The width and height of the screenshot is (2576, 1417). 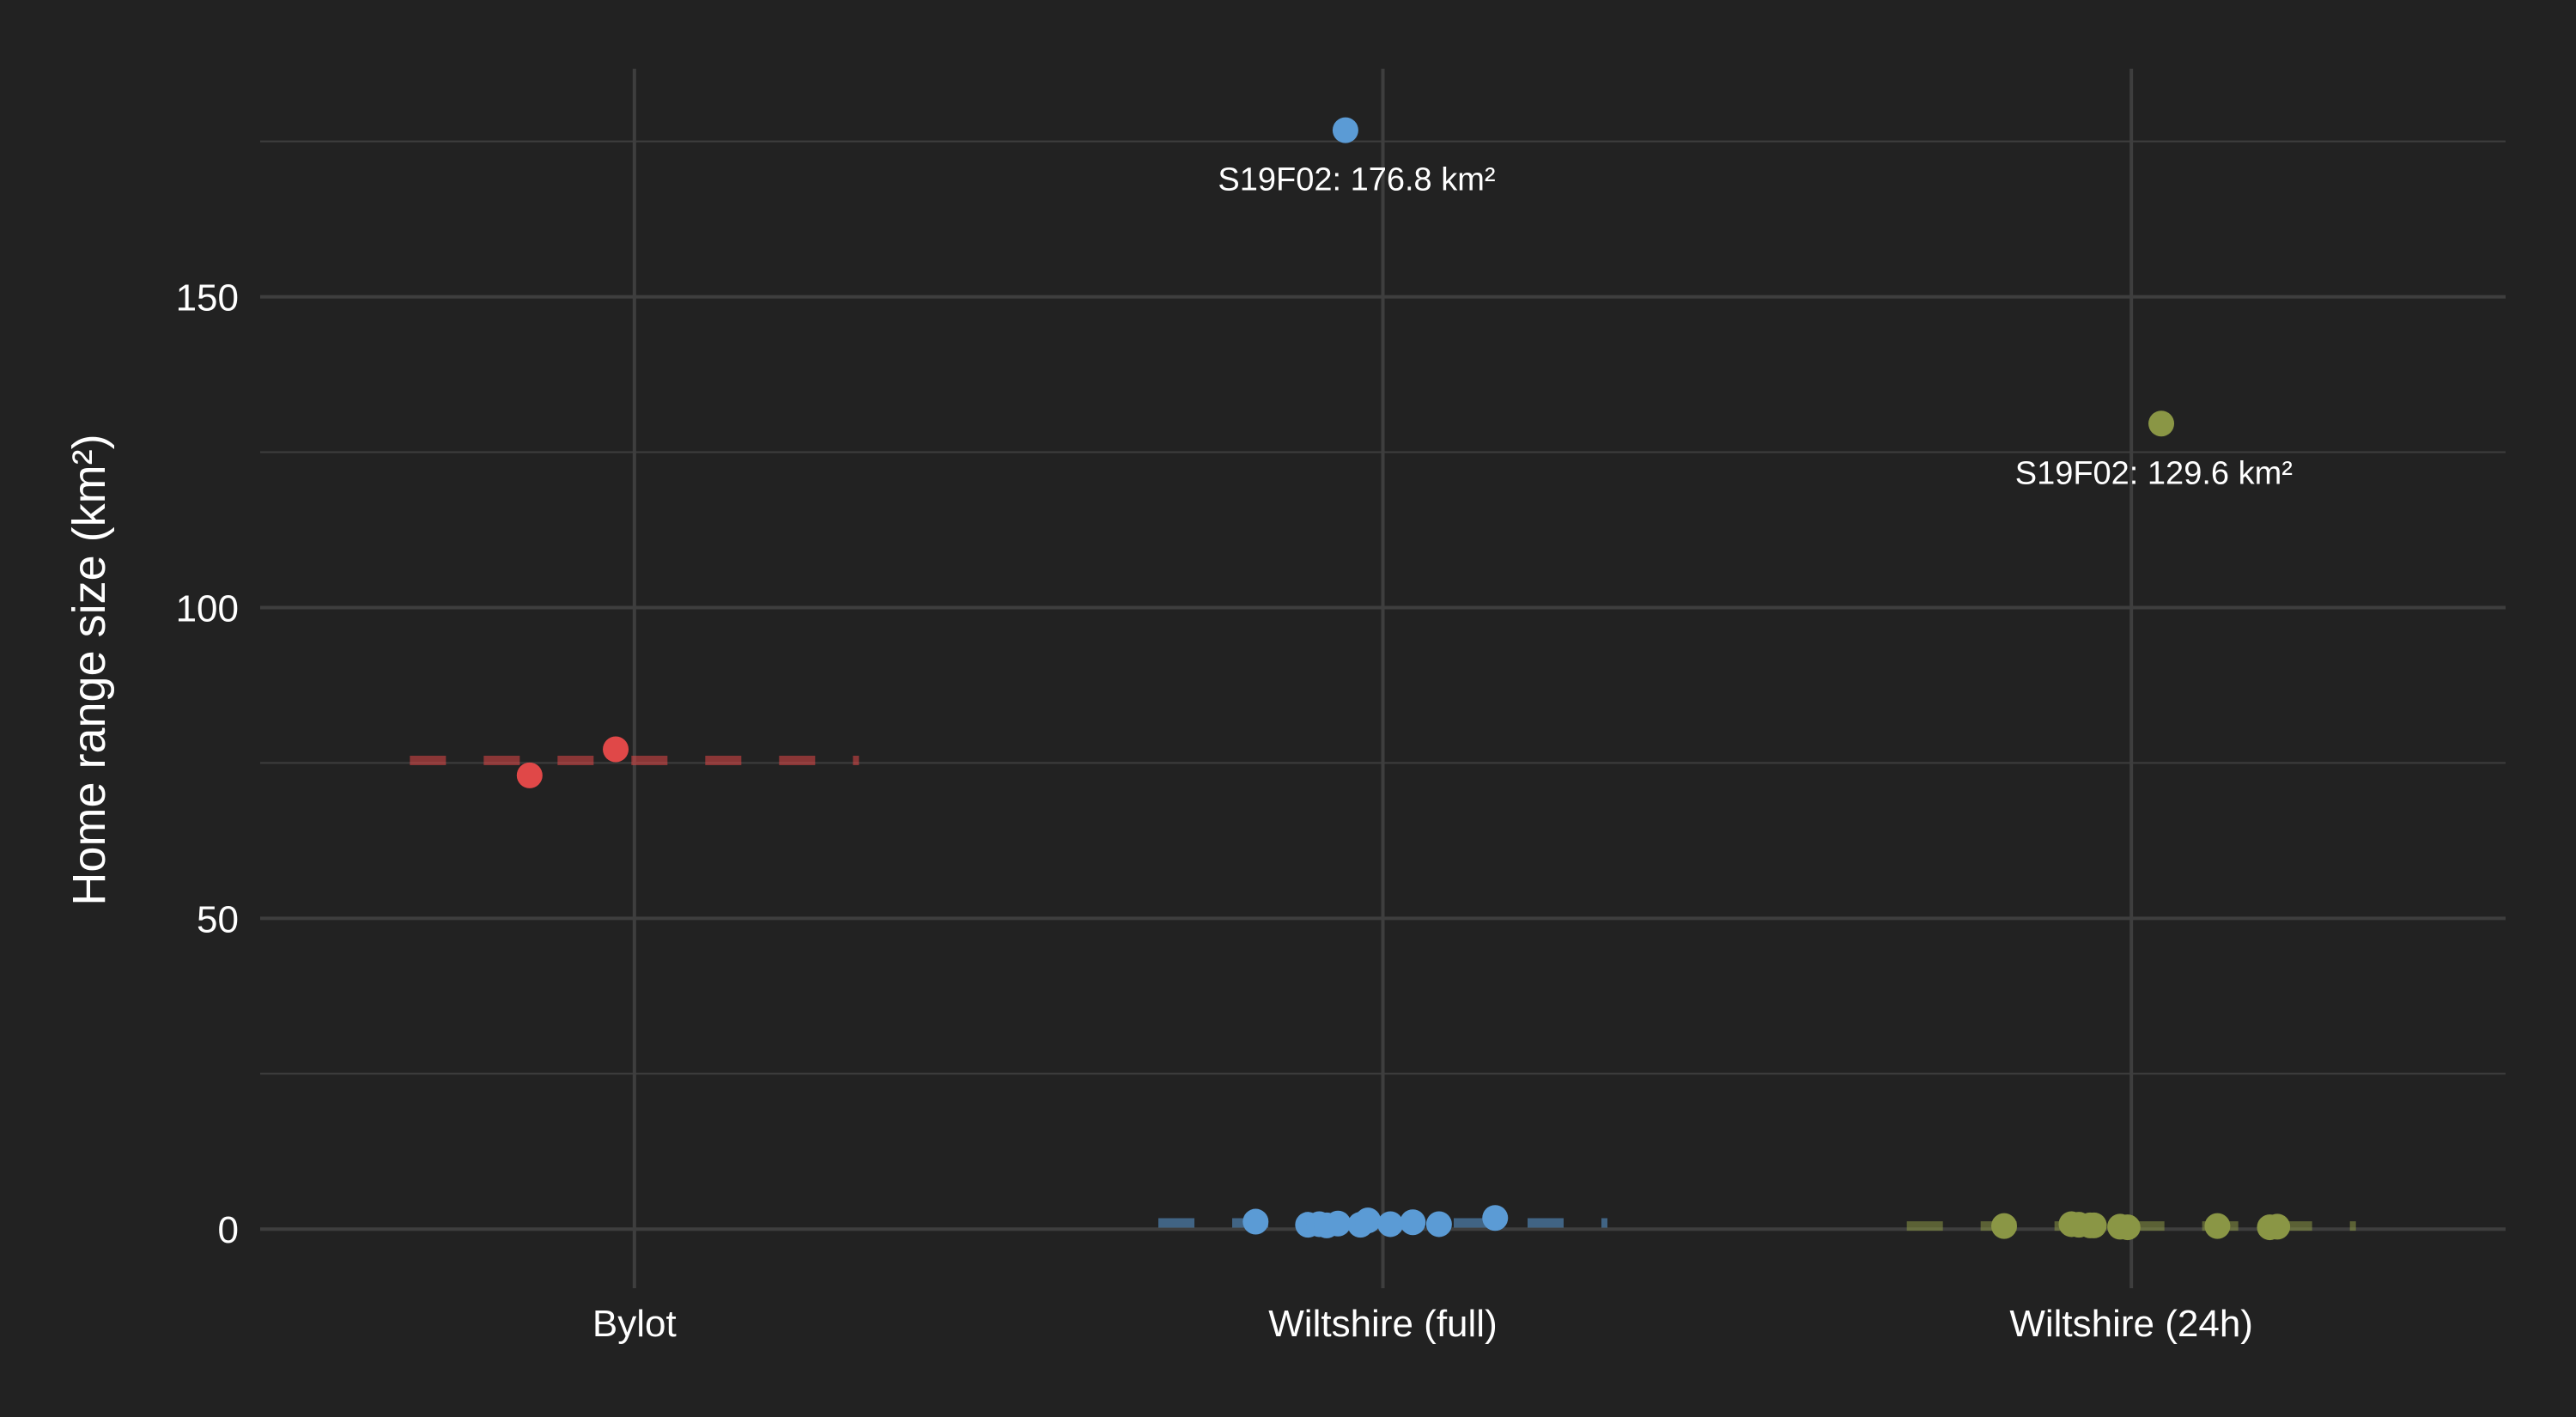 What do you see at coordinates (1382, 1324) in the screenshot?
I see `x-tick-label: Wiltshire (full)` at bounding box center [1382, 1324].